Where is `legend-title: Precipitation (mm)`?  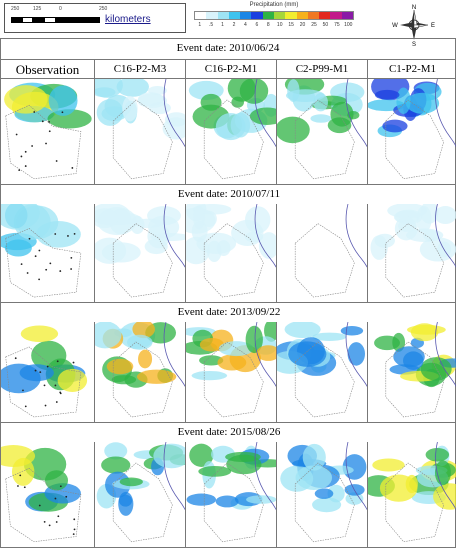
legend-title: Precipitation (mm) is located at coordinates (274, 5).